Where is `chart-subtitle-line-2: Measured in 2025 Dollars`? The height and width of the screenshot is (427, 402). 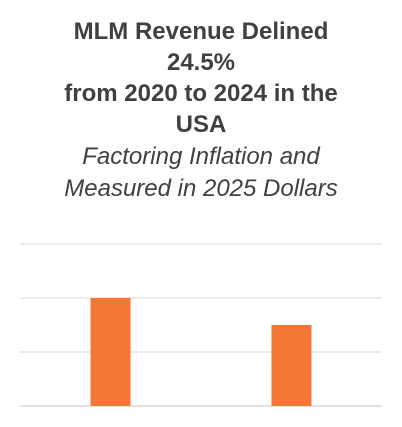
chart-subtitle-line-2: Measured in 2025 Dollars is located at coordinates (201, 188).